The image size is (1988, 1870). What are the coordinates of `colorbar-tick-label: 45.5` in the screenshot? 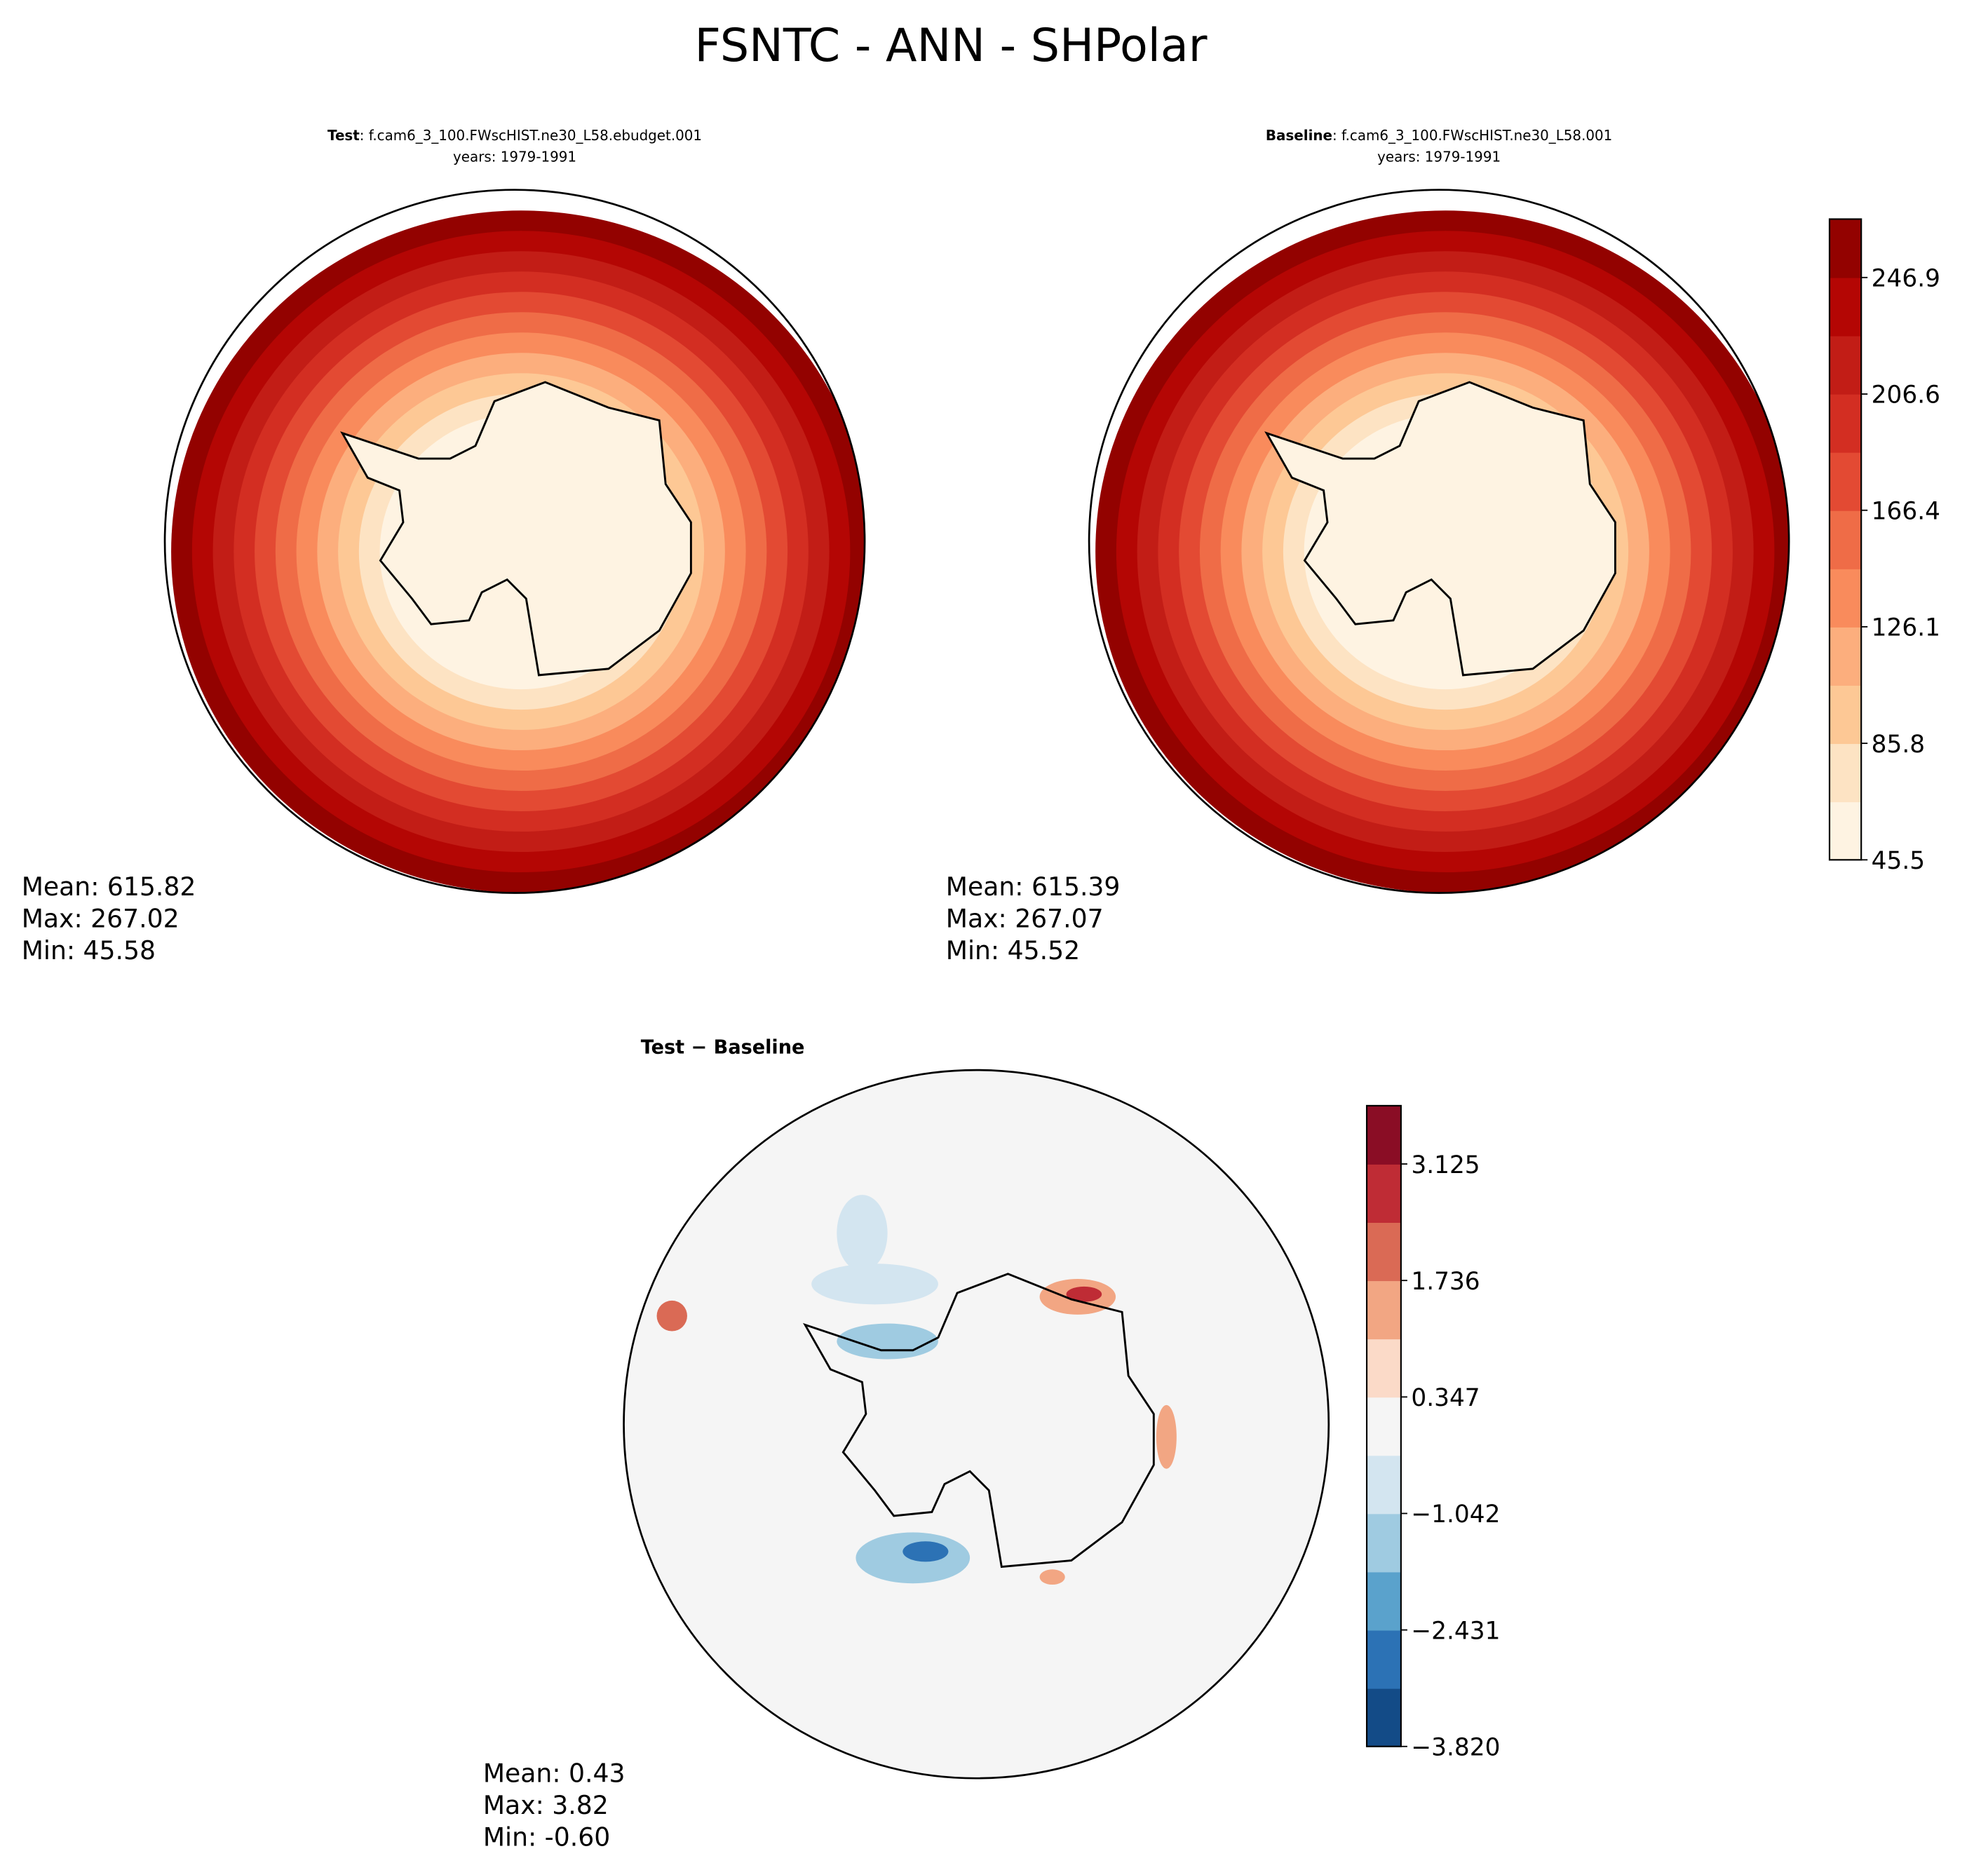 It's located at (1898, 861).